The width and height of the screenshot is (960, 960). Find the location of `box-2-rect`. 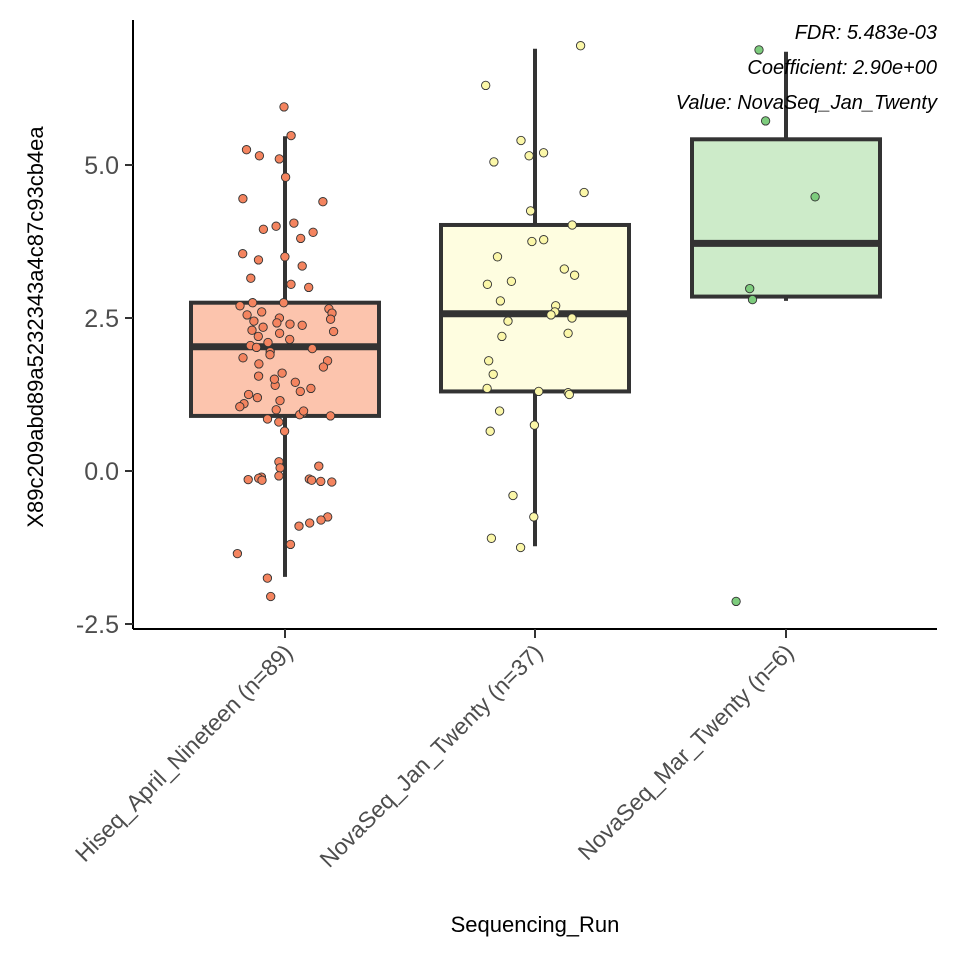

box-2-rect is located at coordinates (535, 308).